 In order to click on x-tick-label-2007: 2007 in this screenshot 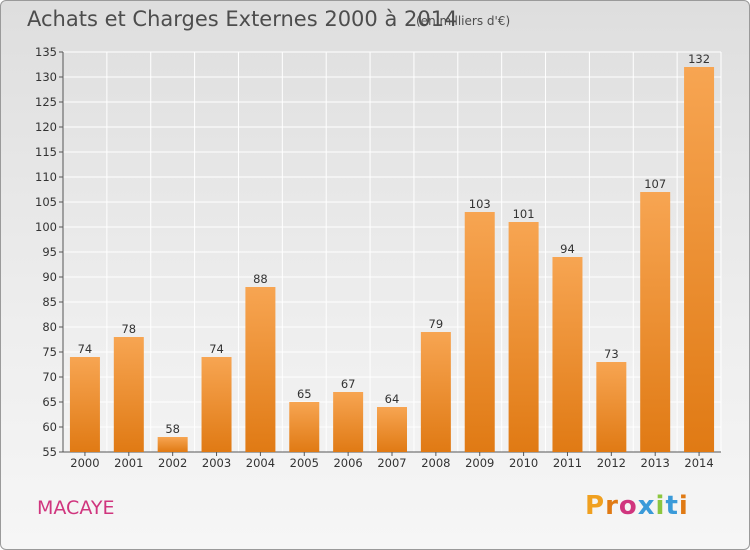, I will do `click(391, 463)`.